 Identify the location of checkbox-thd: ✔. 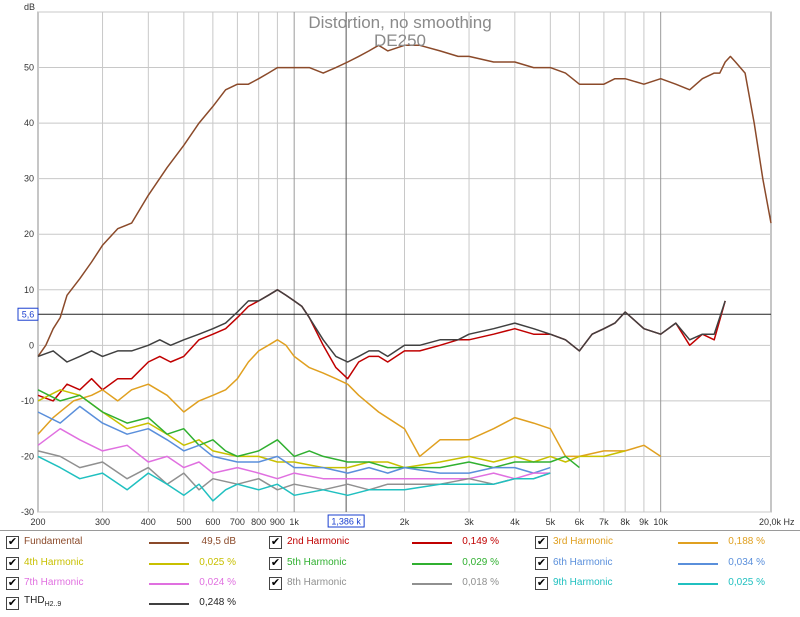
(12, 603).